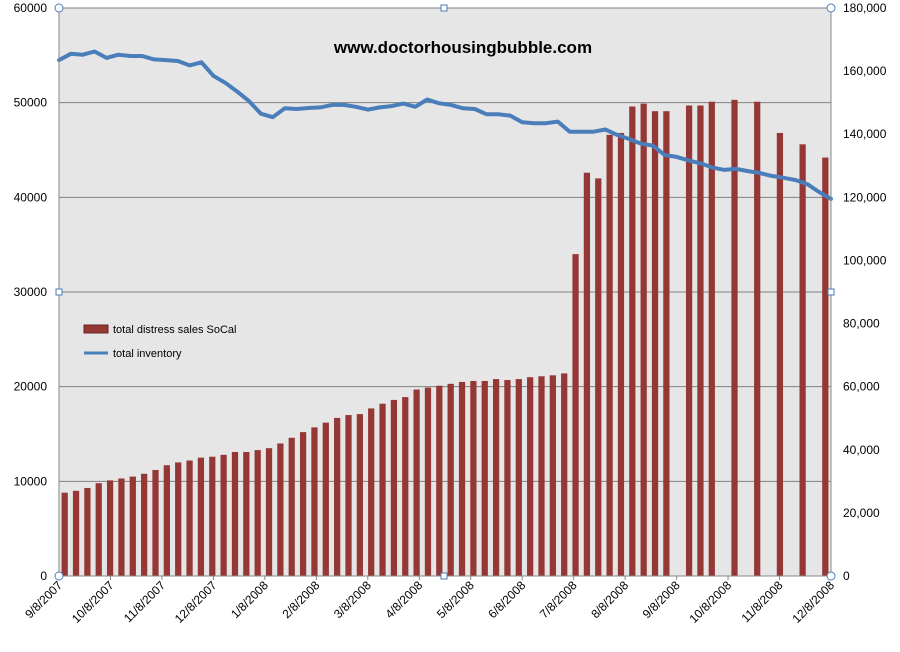 The width and height of the screenshot is (900, 652). What do you see at coordinates (865, 71) in the screenshot?
I see `right-tick-label: 160,000` at bounding box center [865, 71].